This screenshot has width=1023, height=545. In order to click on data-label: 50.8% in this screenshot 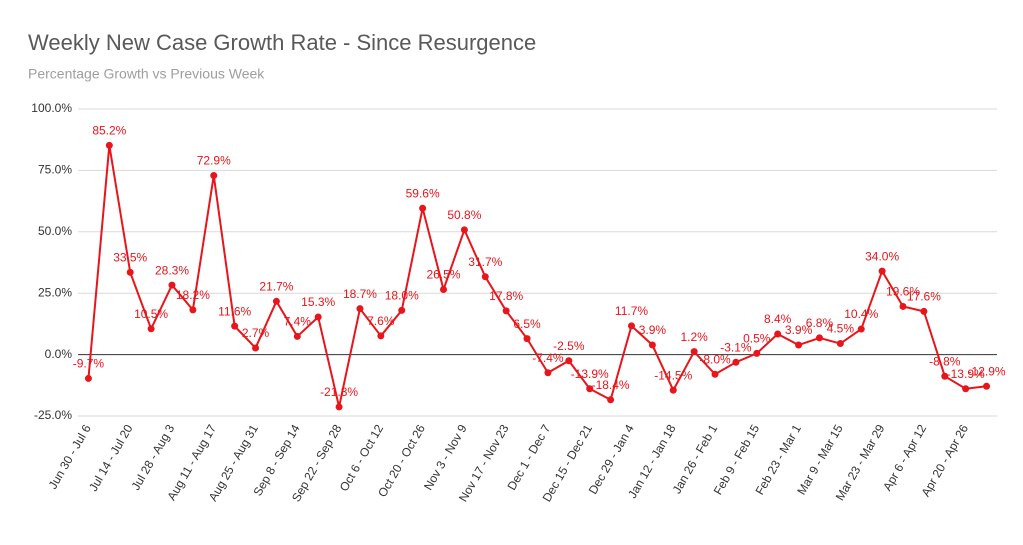, I will do `click(464, 215)`.